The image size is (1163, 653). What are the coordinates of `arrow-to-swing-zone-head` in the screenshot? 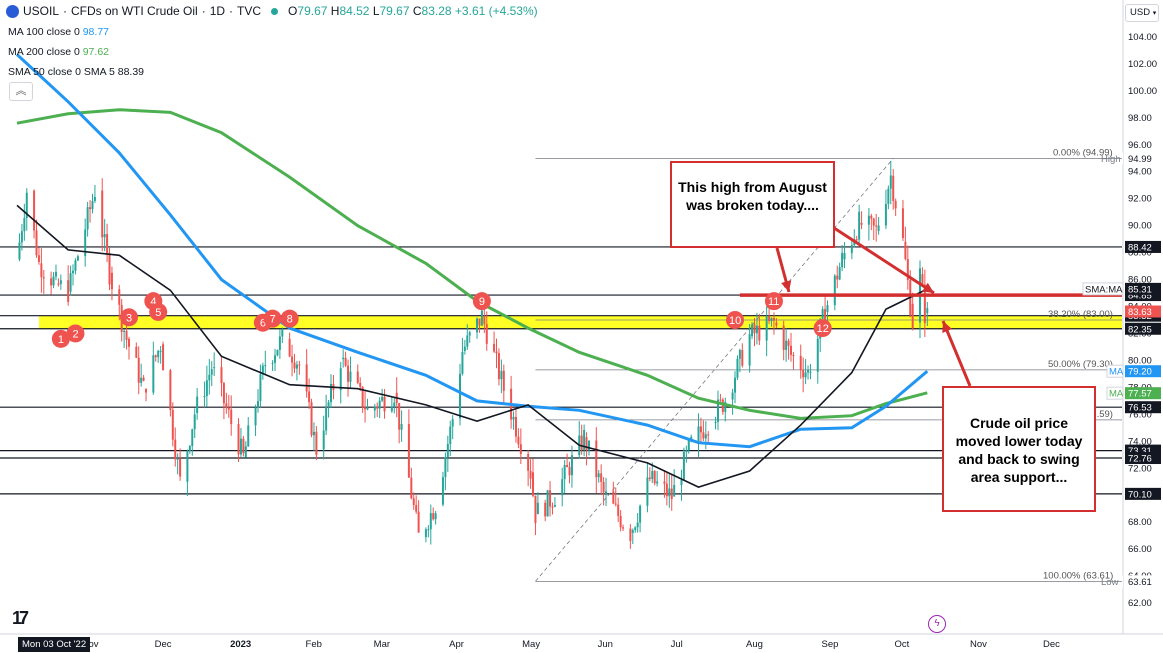 It's located at (947, 327).